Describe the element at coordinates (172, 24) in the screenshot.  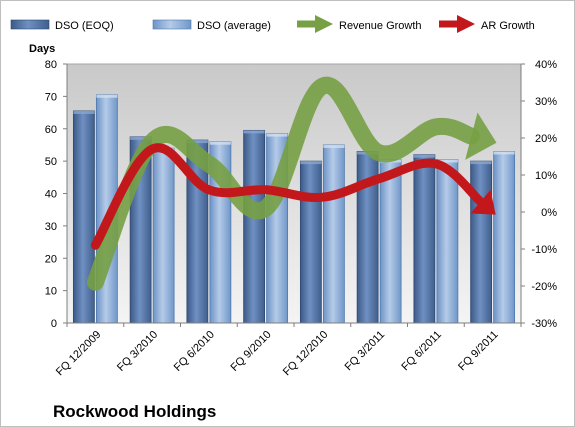
I see `legend-swatch-dso-average` at that location.